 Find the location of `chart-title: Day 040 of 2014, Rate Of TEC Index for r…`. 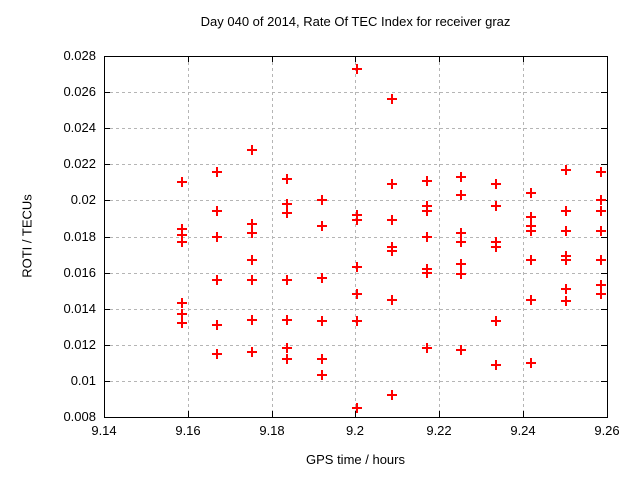

chart-title: Day 040 of 2014, Rate Of TEC Index for r… is located at coordinates (355, 21).